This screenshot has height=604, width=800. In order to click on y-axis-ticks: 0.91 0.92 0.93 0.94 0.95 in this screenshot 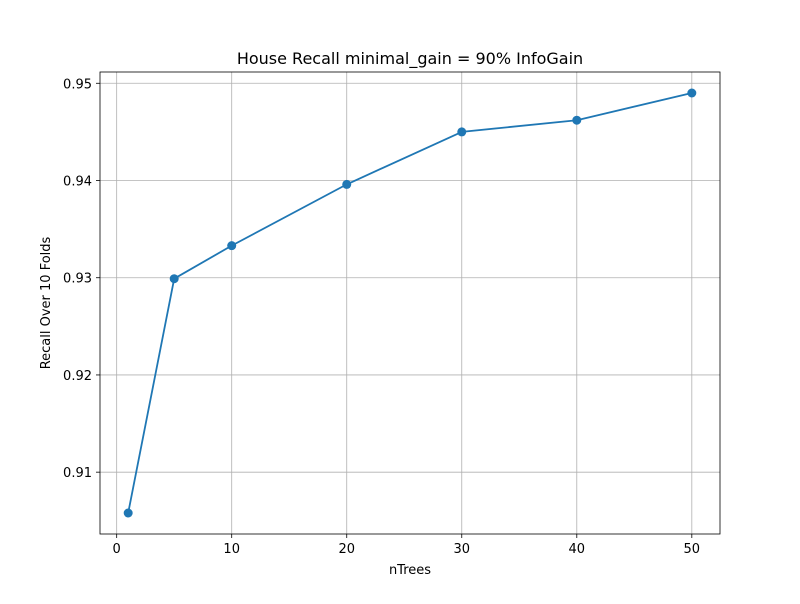, I will do `click(81, 279)`.